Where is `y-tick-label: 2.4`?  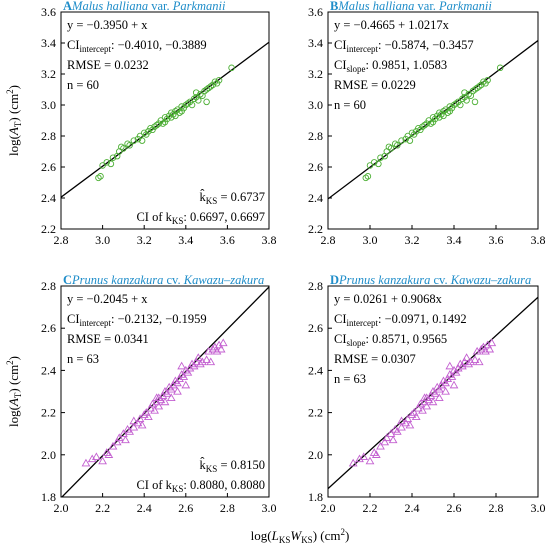 y-tick-label: 2.4 is located at coordinates (48, 370).